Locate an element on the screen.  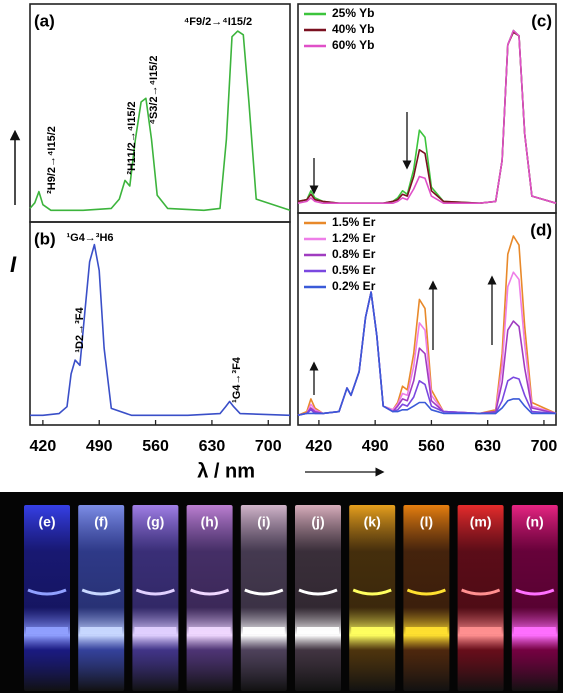
panel-label: (b) is located at coordinates (45, 238).